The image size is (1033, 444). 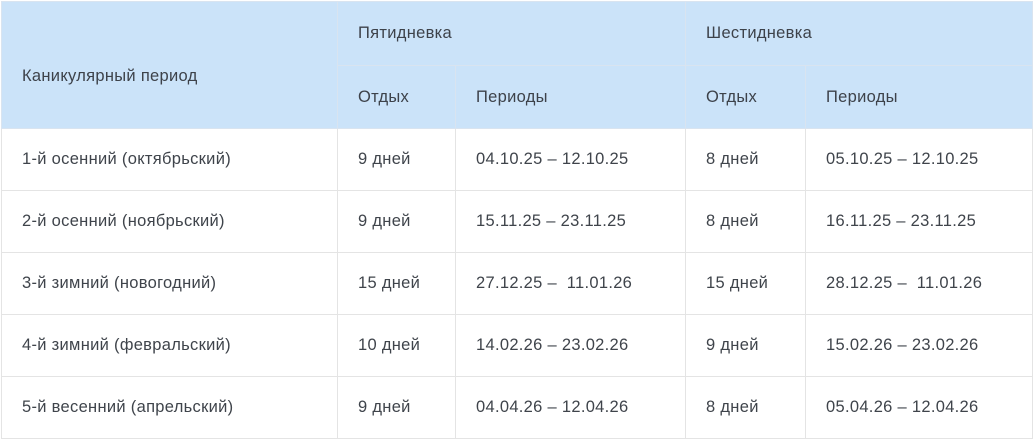 What do you see at coordinates (396, 283) in the screenshot?
I see `cell-five-day-rest: 15 дней` at bounding box center [396, 283].